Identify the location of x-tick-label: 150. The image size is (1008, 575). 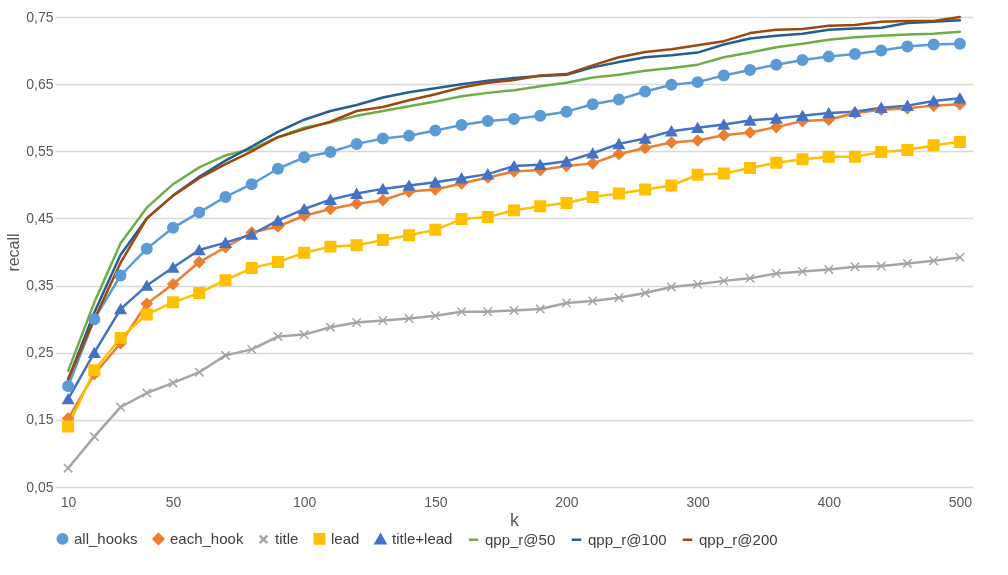
(436, 501).